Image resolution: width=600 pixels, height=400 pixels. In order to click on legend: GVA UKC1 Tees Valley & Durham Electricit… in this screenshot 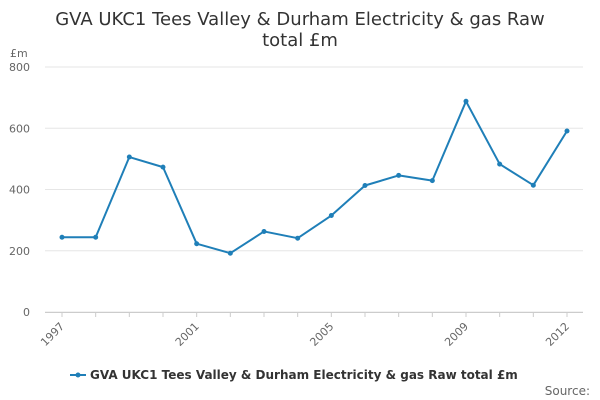, I will do `click(294, 375)`.